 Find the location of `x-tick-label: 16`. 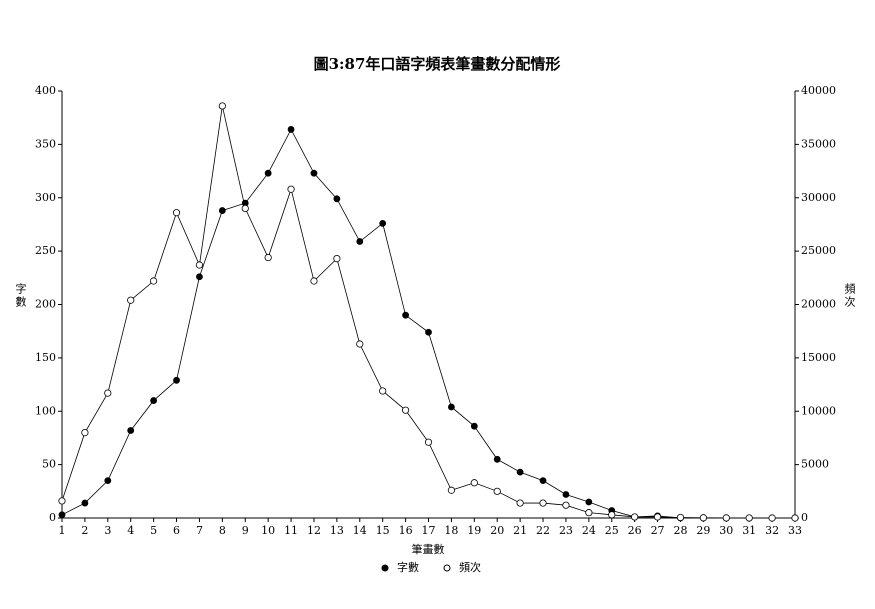

x-tick-label: 16 is located at coordinates (406, 530).